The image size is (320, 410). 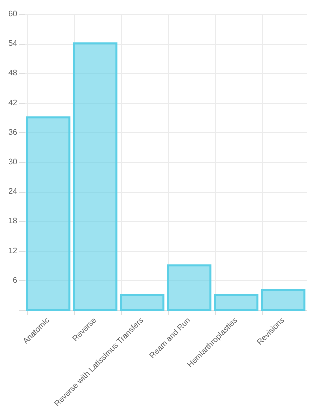 What do you see at coordinates (13, 132) in the screenshot?
I see `y-tick-label: 36` at bounding box center [13, 132].